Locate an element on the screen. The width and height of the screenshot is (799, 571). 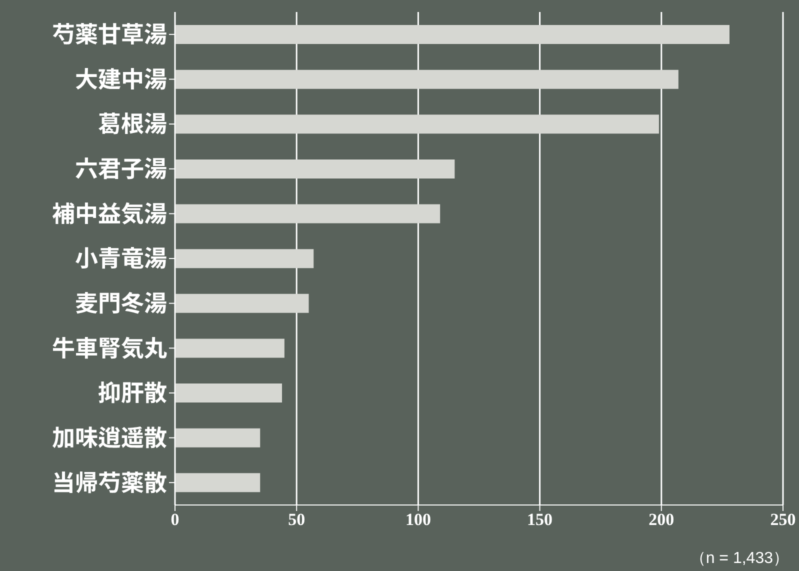
y-tick-label: 抑肝散 is located at coordinates (132, 391).